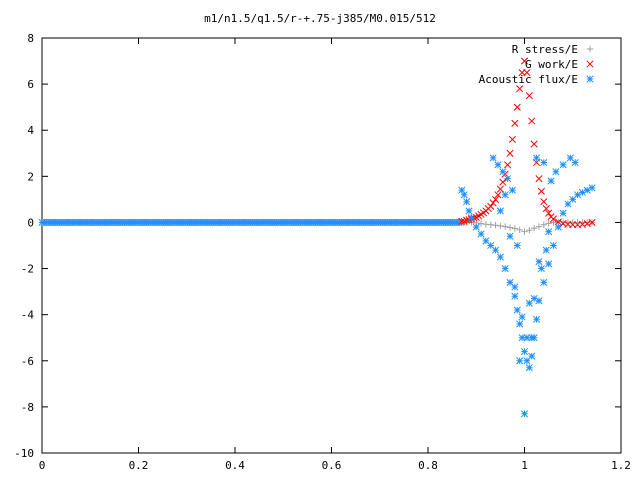 Image resolution: width=640 pixels, height=480 pixels. Describe the element at coordinates (428, 465) in the screenshot. I see `x-tick-label: 0.8` at that location.